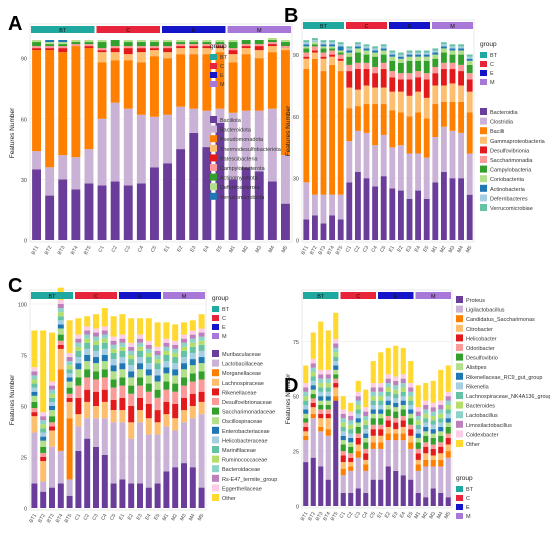 The width and height of the screenshot is (550, 534). I want to click on x-tick-label: BT4, so click(75, 250).